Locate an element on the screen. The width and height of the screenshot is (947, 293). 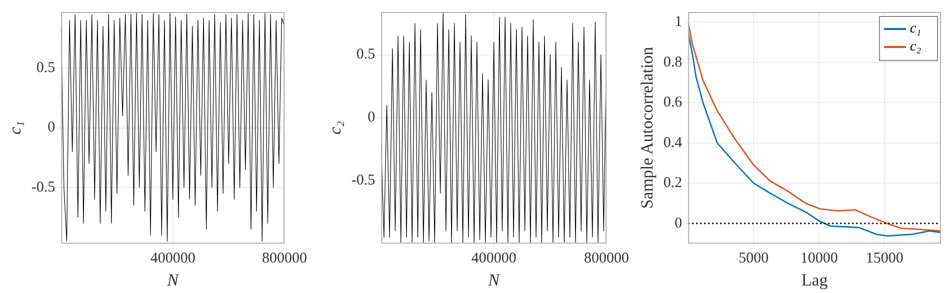
y-tick-label: 0.4 is located at coordinates (673, 142).